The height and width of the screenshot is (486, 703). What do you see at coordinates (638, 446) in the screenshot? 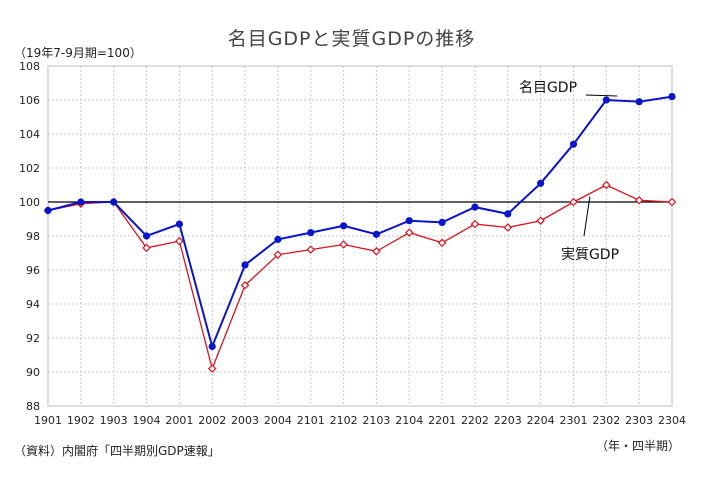
I see `x-axis-unit-label: （年・四半期）` at bounding box center [638, 446].